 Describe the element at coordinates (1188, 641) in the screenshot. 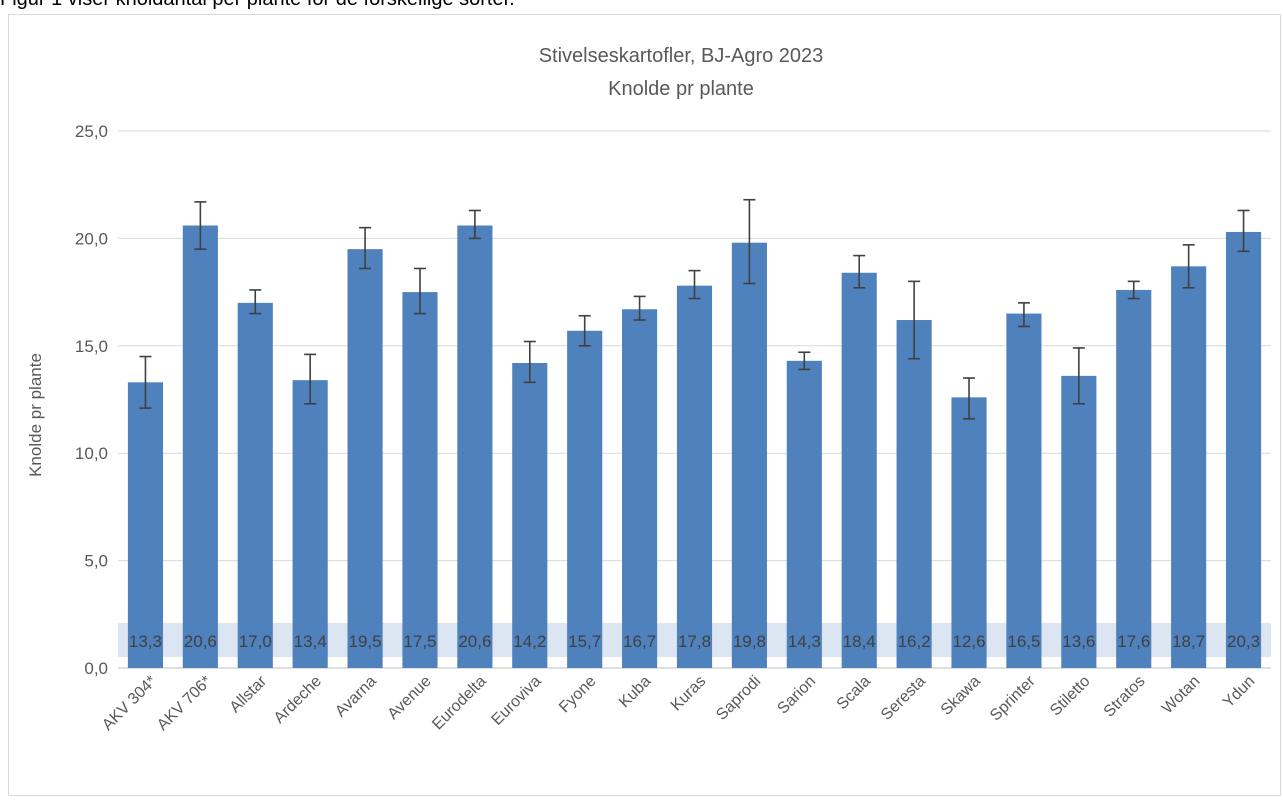

I see `data-label: 18,7` at that location.